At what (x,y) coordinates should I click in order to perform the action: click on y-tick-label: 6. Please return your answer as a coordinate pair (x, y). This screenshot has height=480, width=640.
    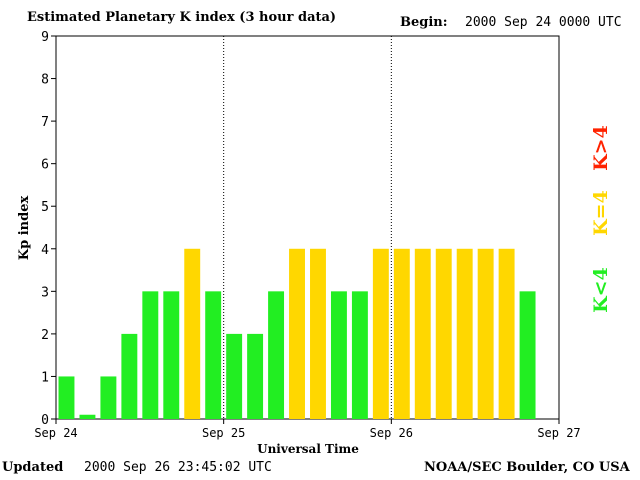
    Looking at the image, I should click on (45, 165).